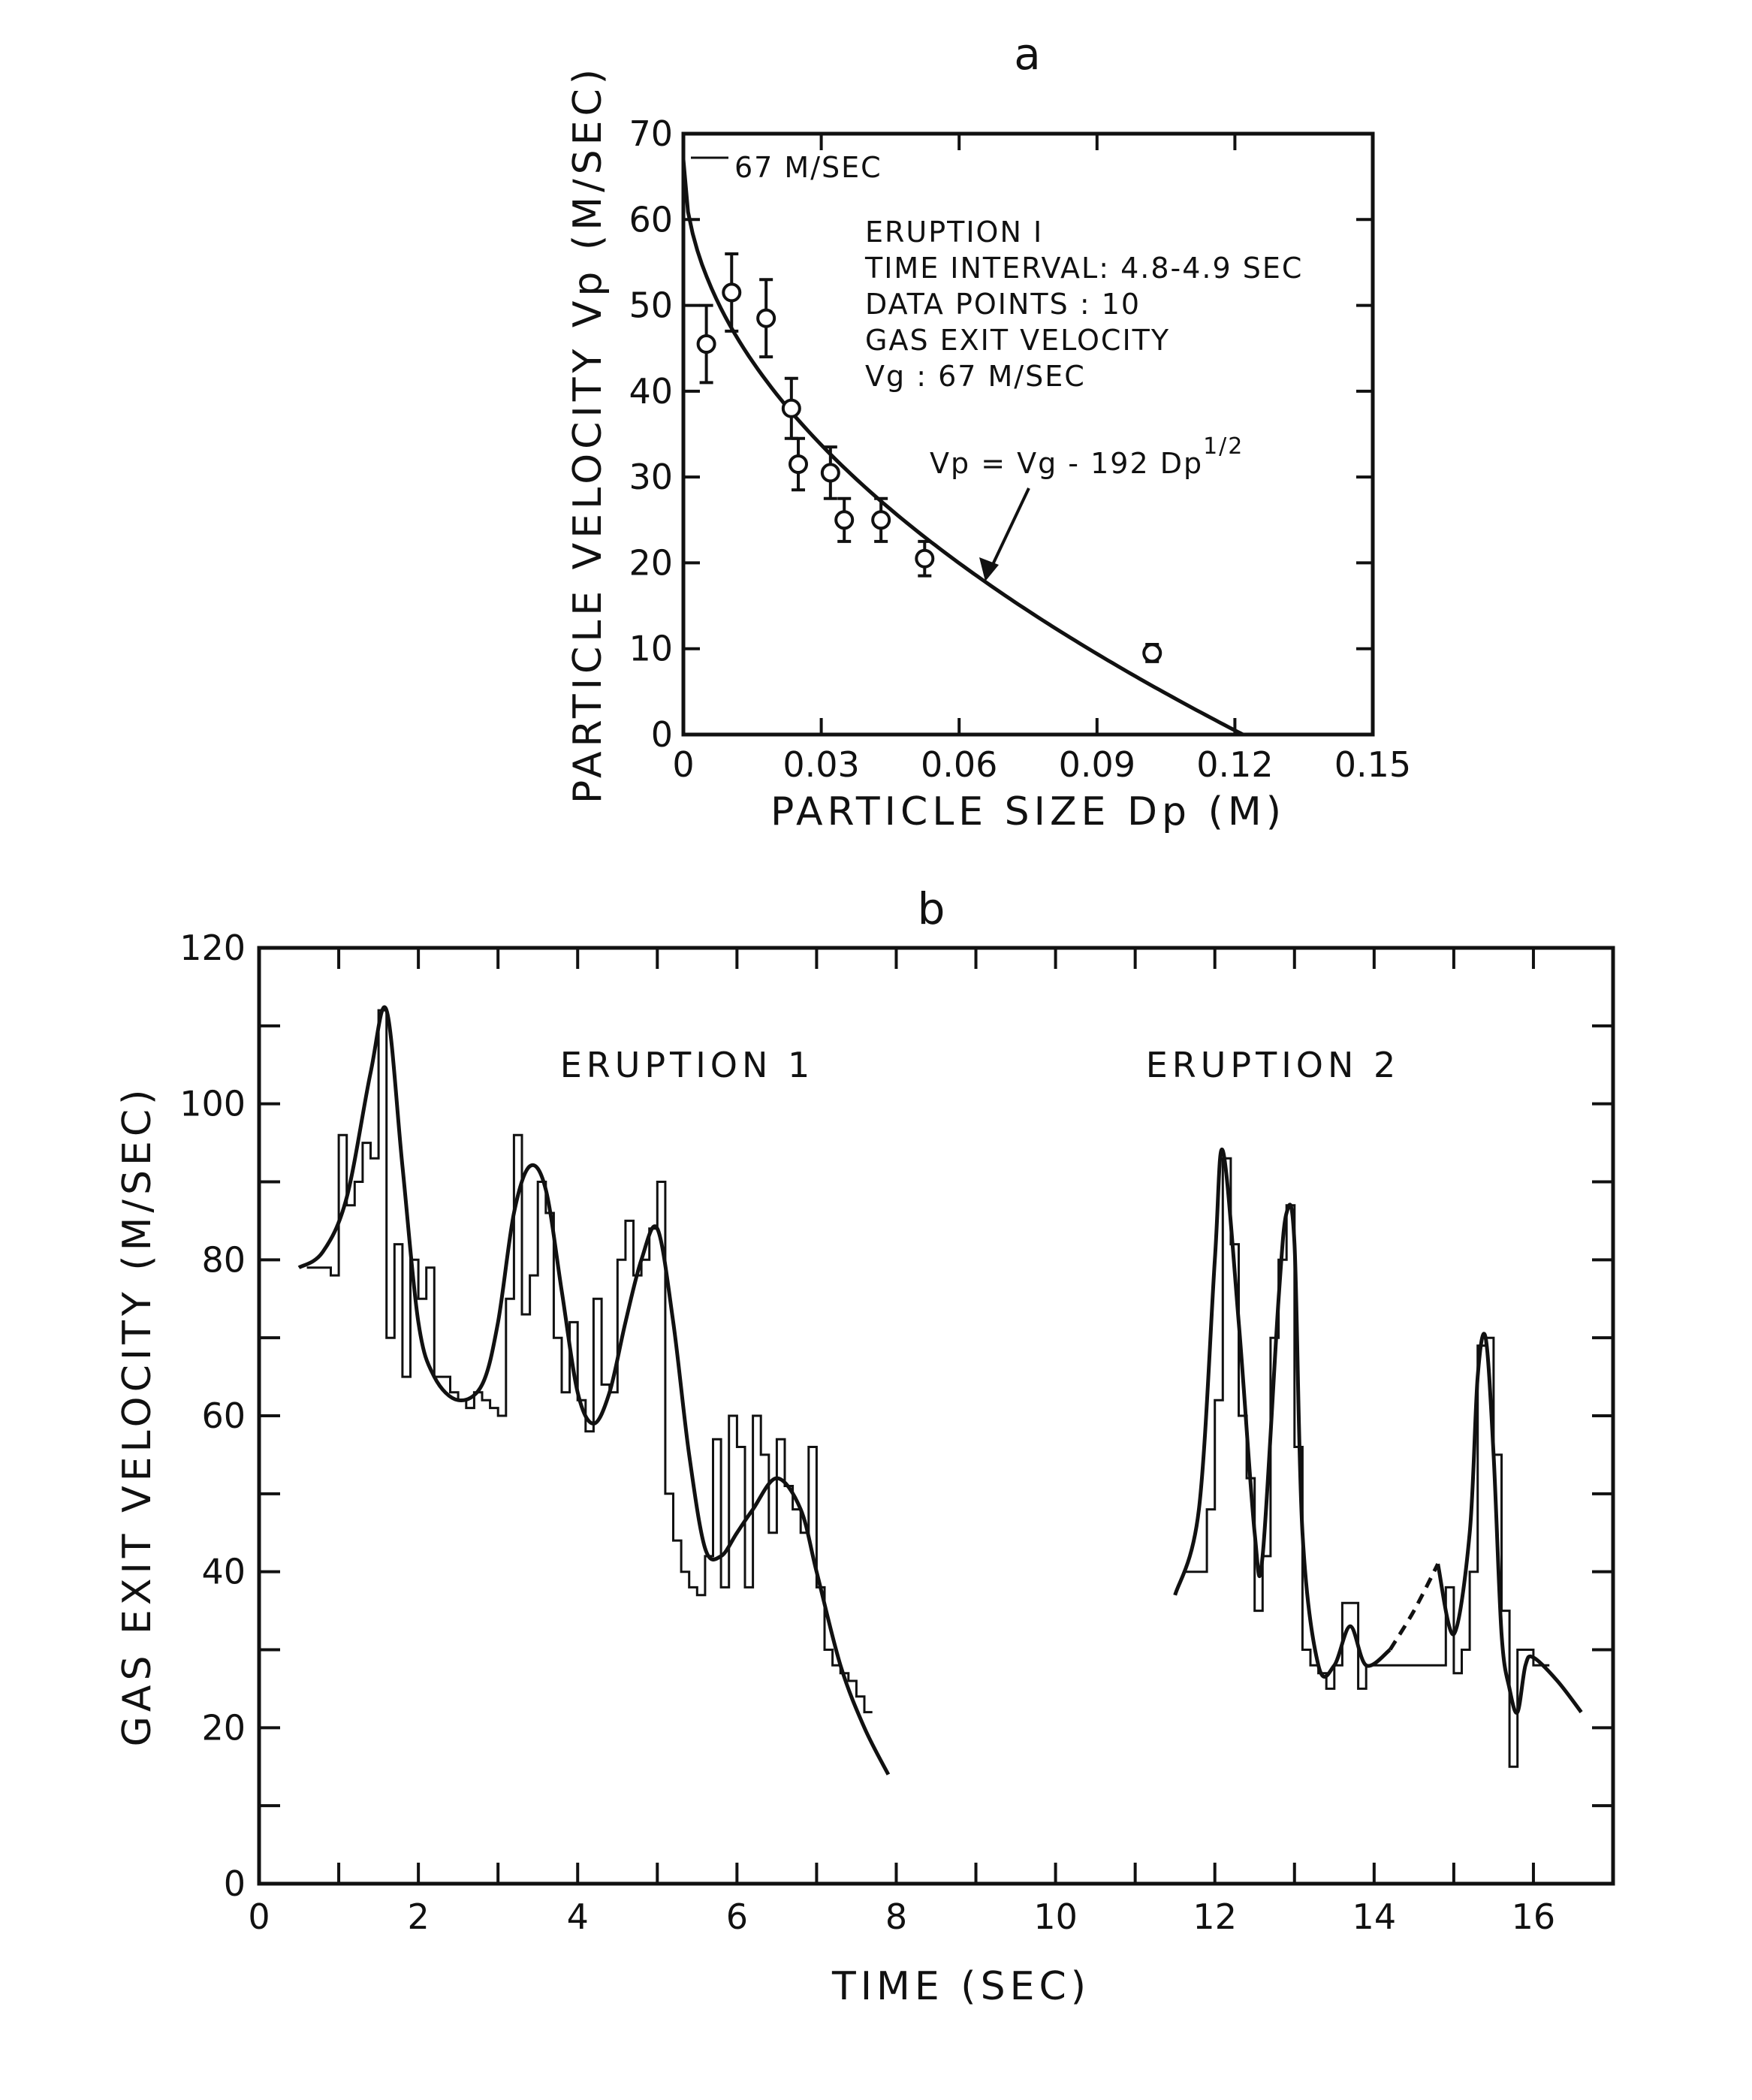 This screenshot has width=1752, height=2100. Describe the element at coordinates (989, 569) in the screenshot. I see `panel-a-equation-arrowhead` at that location.